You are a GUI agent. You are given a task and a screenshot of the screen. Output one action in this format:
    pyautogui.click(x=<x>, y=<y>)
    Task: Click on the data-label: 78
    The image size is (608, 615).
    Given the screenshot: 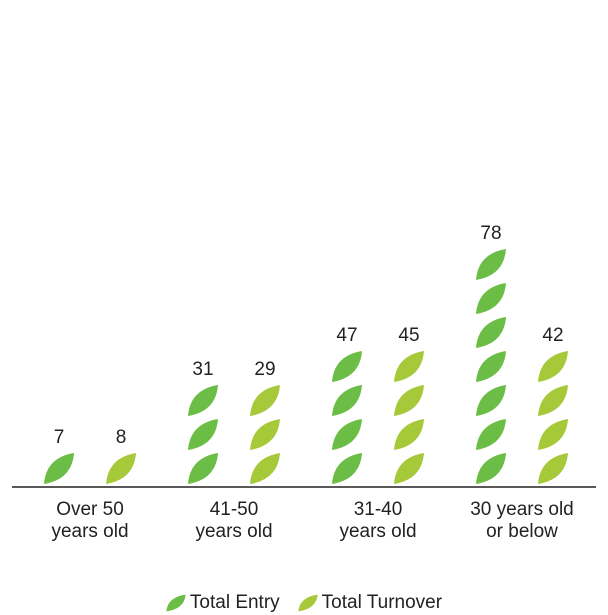 What is the action you would take?
    pyautogui.click(x=490, y=233)
    